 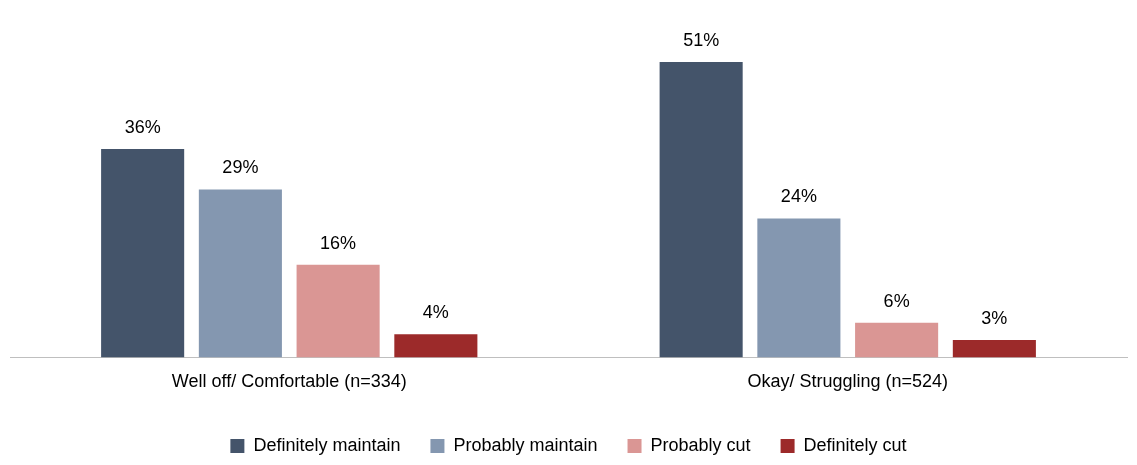 What do you see at coordinates (525, 444) in the screenshot?
I see `legend-label: Probably maintain` at bounding box center [525, 444].